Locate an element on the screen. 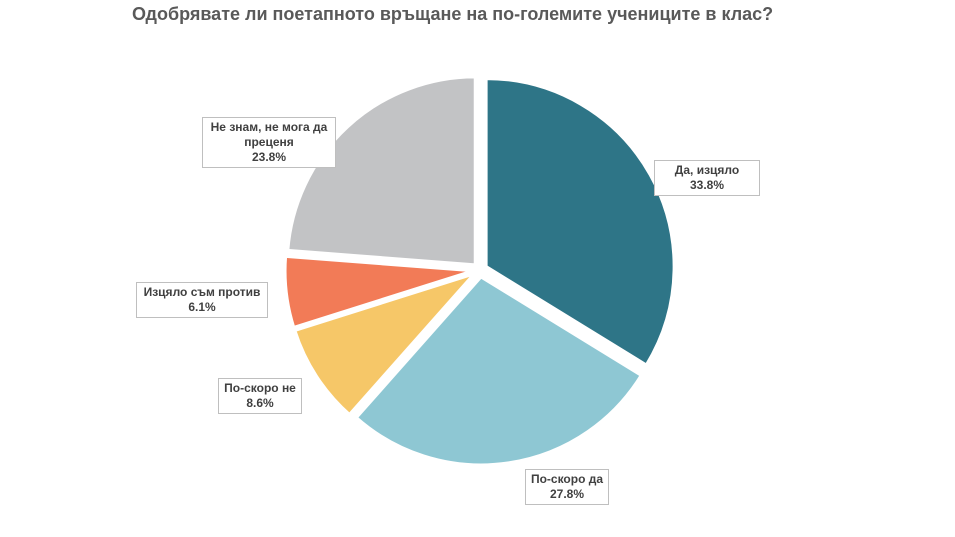 This screenshot has width=955, height=537. slice-rather-yes is located at coordinates (499, 370).